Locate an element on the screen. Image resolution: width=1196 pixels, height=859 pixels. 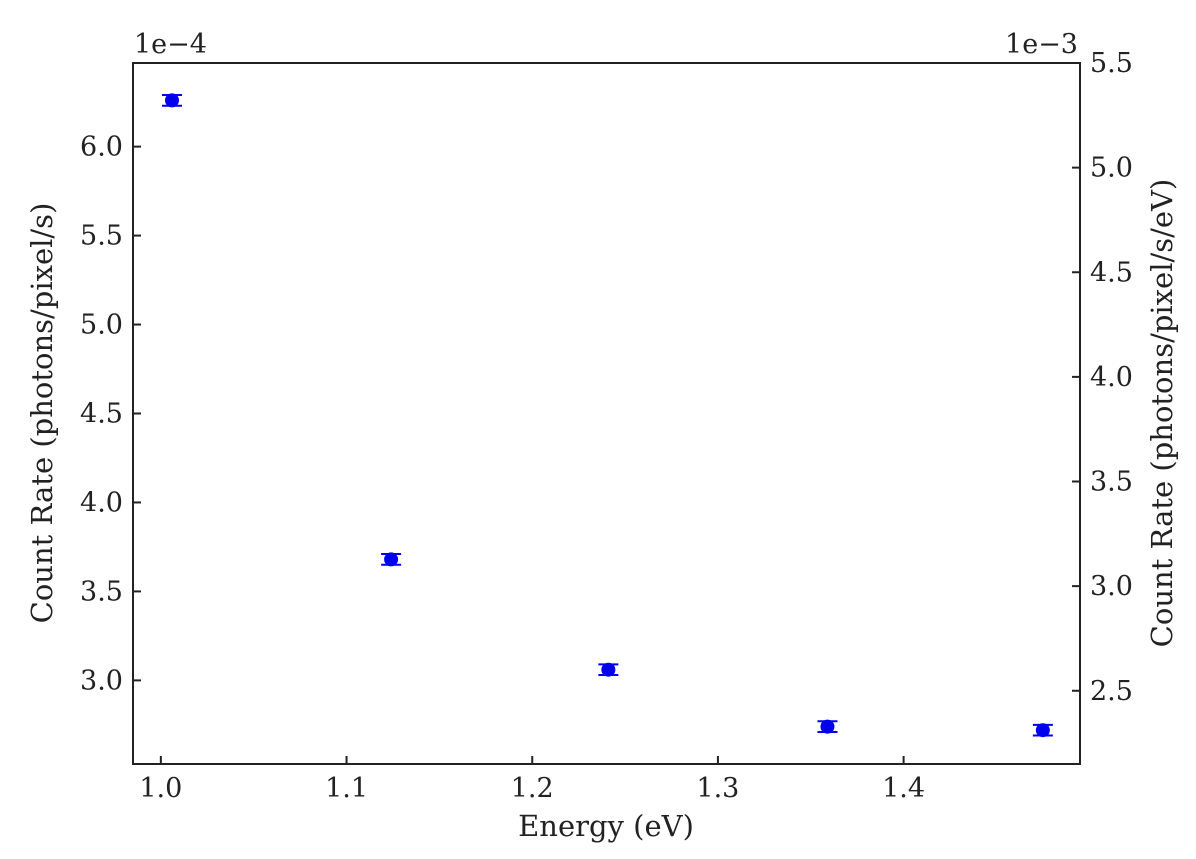
y-tick-label: 3.5 is located at coordinates (101, 591).